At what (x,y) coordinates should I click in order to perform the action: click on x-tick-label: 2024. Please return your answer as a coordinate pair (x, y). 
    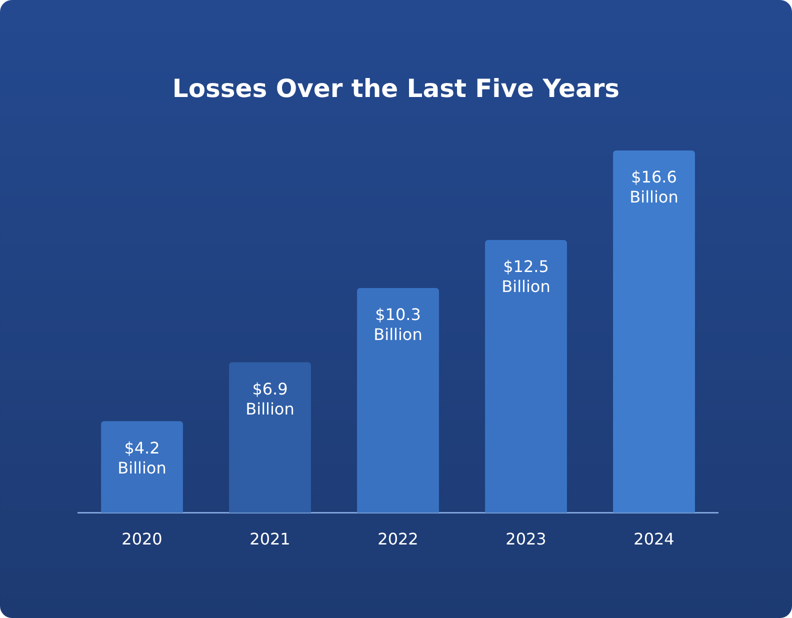
    Looking at the image, I should click on (654, 539).